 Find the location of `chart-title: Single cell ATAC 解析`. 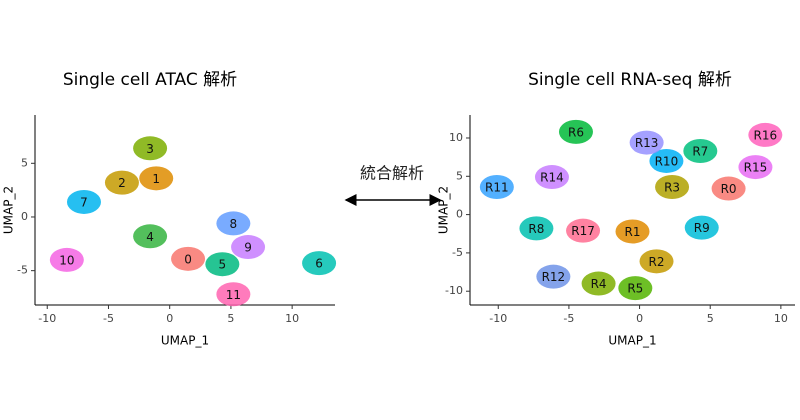

chart-title: Single cell ATAC 解析 is located at coordinates (150, 80).